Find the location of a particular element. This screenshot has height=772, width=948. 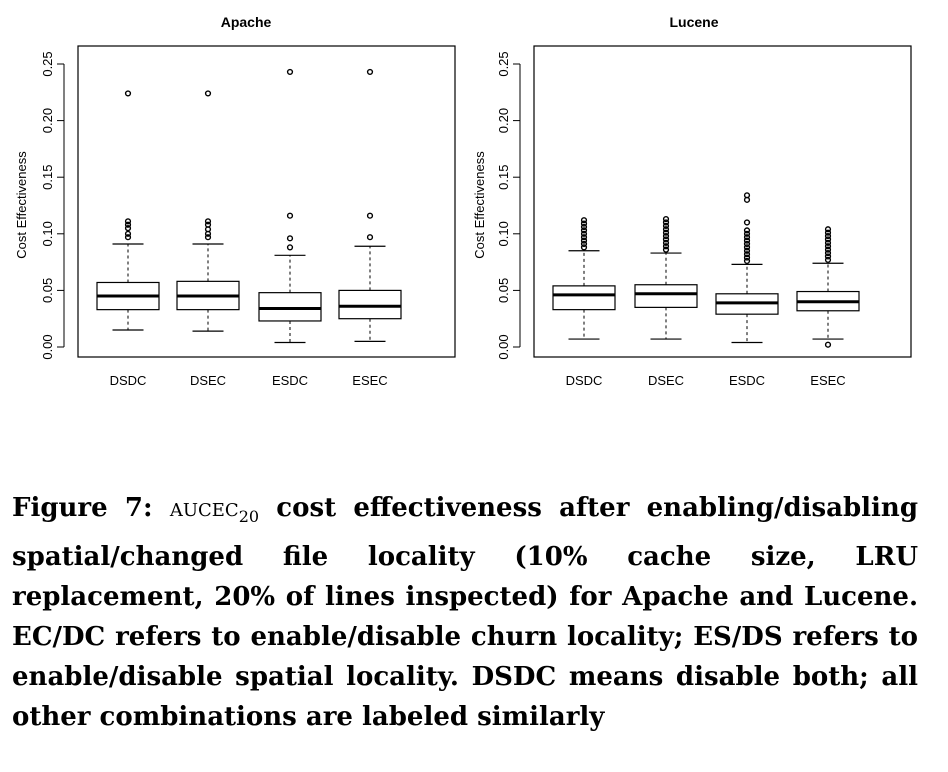

caption-metric-name: aucec is located at coordinates (204, 508).